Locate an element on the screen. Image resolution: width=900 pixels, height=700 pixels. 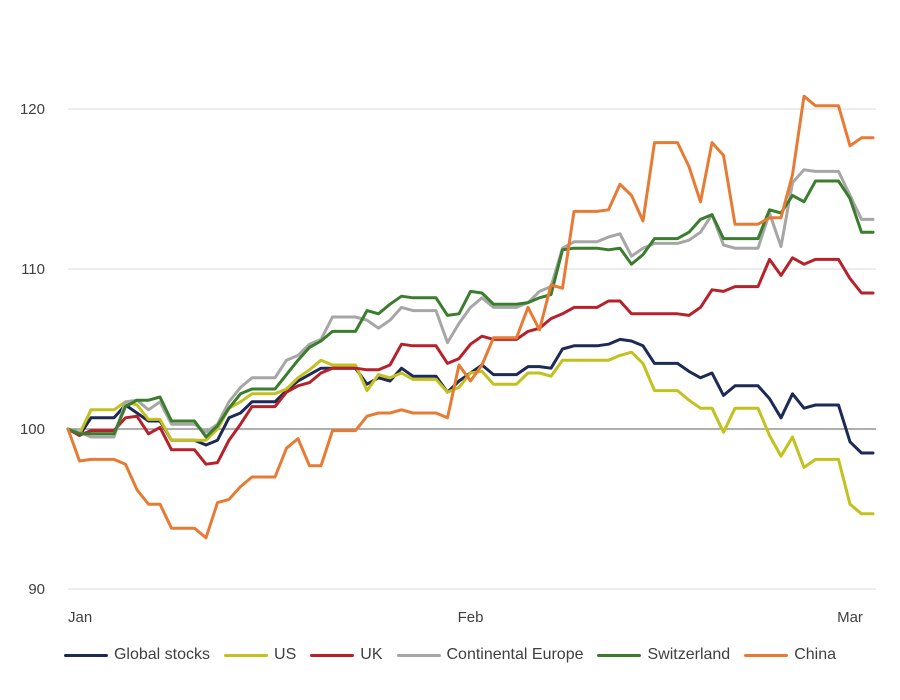
legend-label: US is located at coordinates (285, 654).